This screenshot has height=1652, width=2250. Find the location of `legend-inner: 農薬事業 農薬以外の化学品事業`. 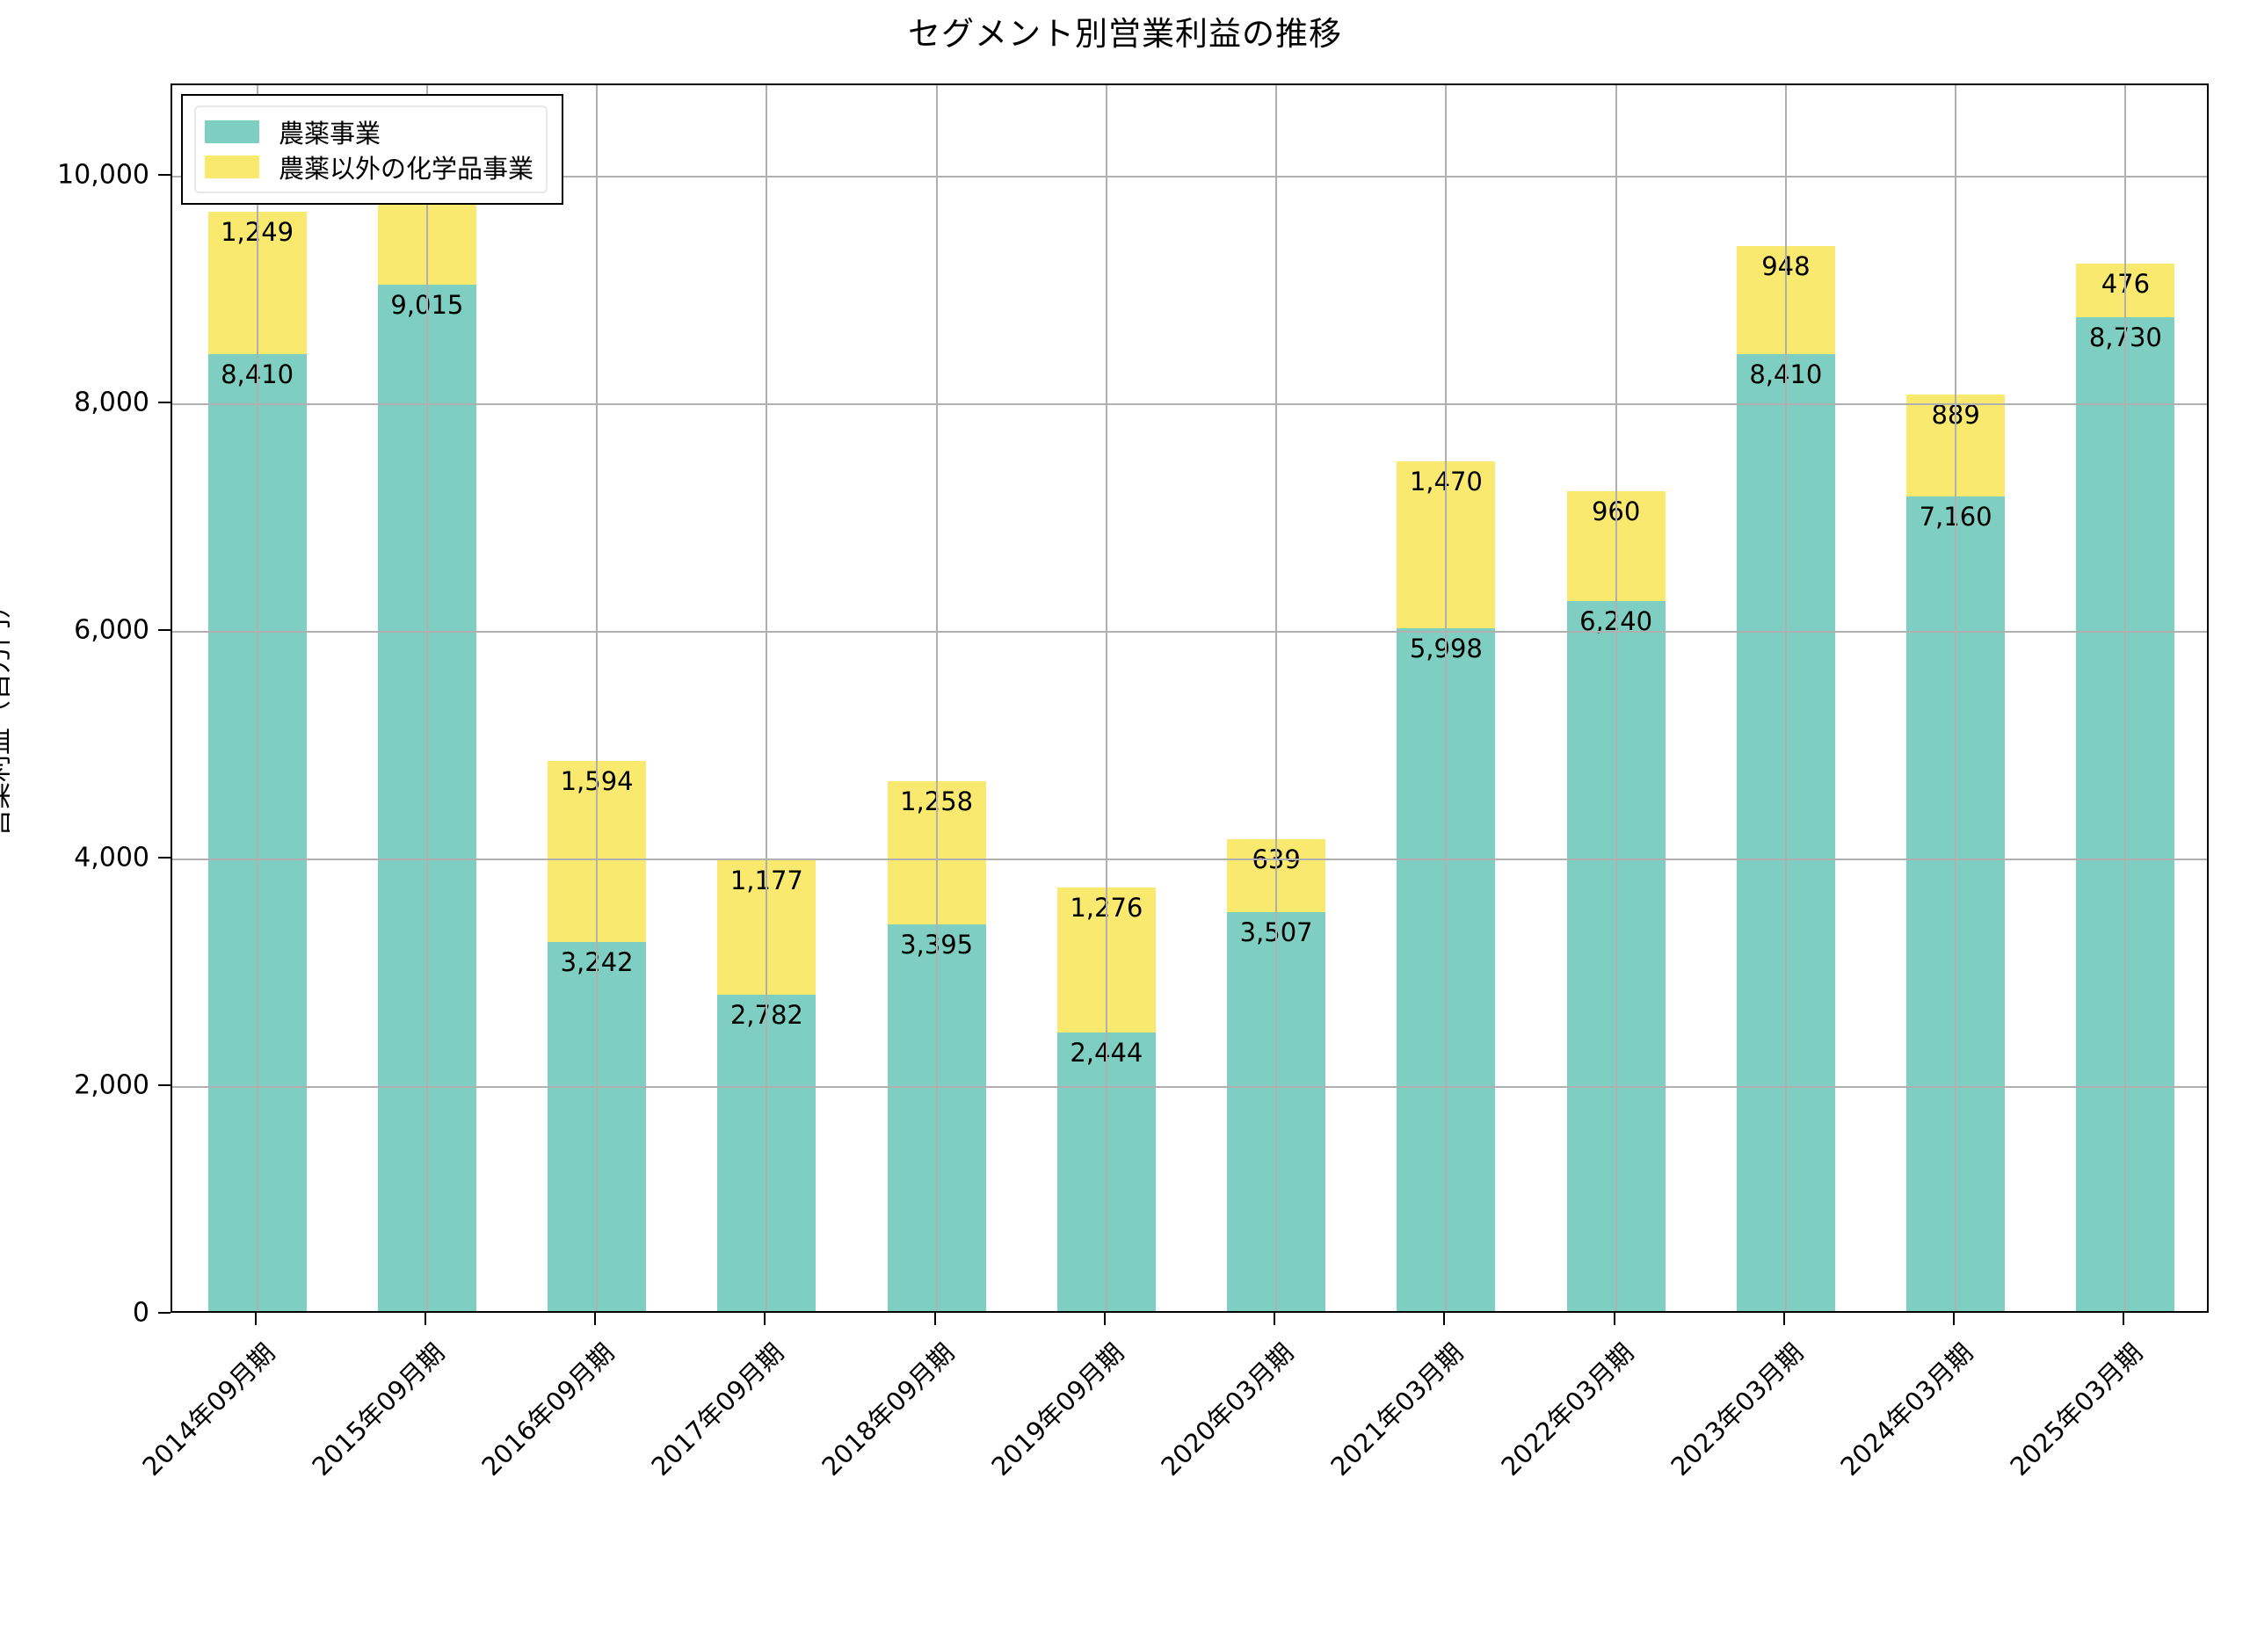

legend-inner: 農薬事業 農薬以外の化学品事業 is located at coordinates (371, 149).